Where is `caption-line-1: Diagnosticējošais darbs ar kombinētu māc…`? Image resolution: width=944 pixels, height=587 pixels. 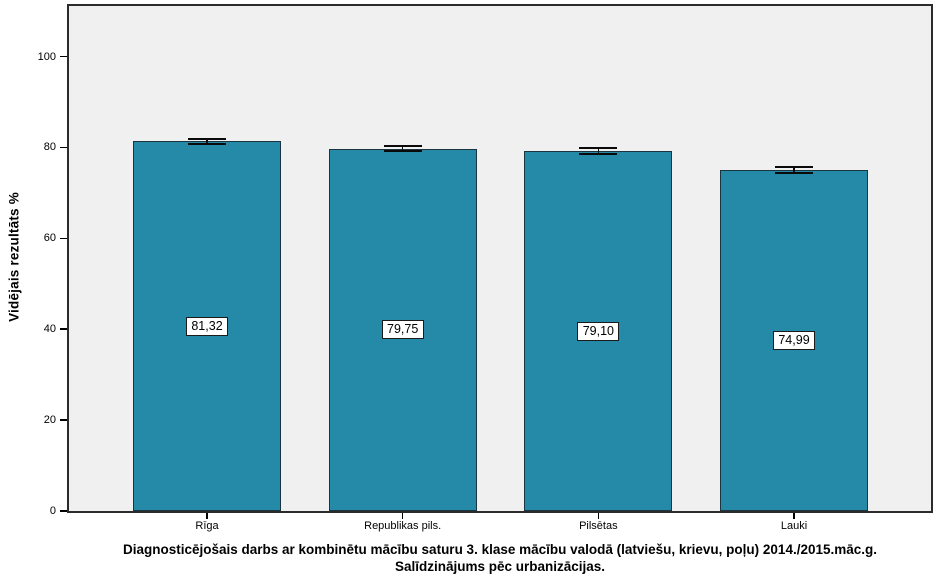
caption-line-1: Diagnosticējošais darbs ar kombinētu māc… is located at coordinates (500, 549).